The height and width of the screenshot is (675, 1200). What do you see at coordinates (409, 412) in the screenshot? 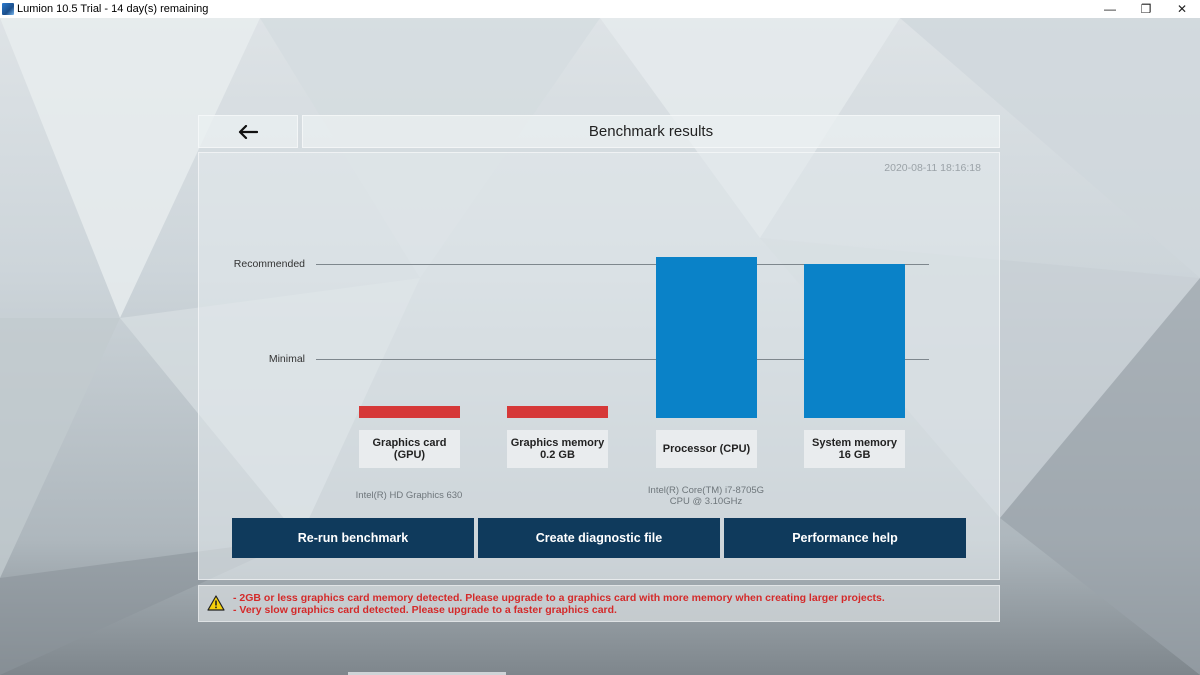
I see `gpu-score-bar` at bounding box center [409, 412].